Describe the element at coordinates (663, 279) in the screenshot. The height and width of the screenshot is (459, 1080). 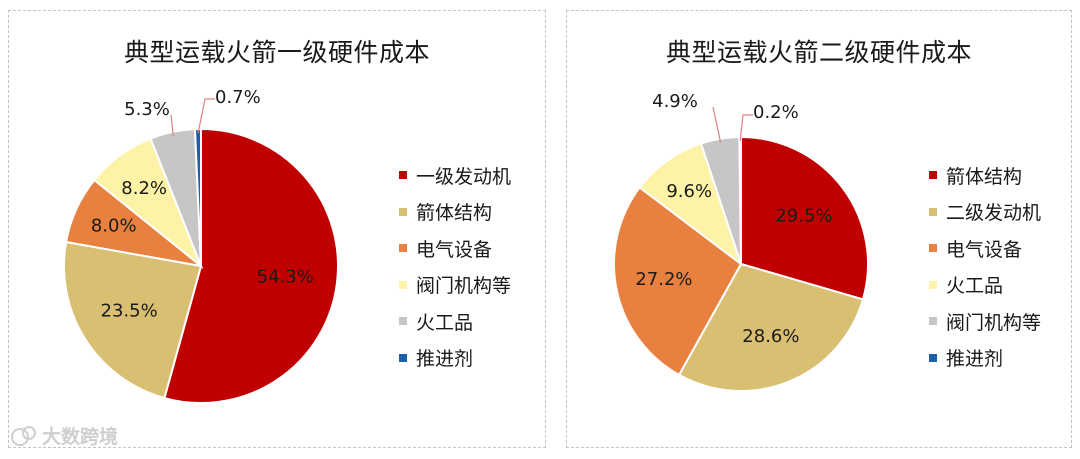
I see `data-label: 27.2%` at that location.